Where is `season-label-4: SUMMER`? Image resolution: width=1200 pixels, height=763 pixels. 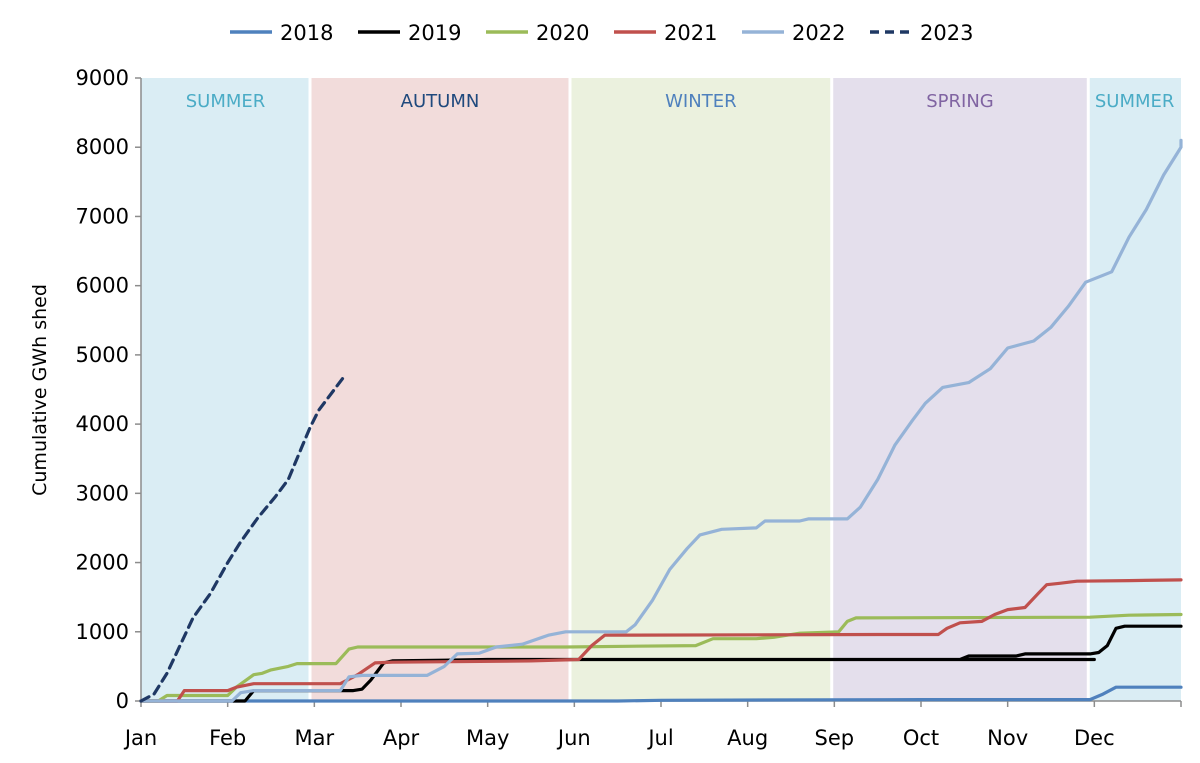
season-label-4: SUMMER is located at coordinates (1135, 101).